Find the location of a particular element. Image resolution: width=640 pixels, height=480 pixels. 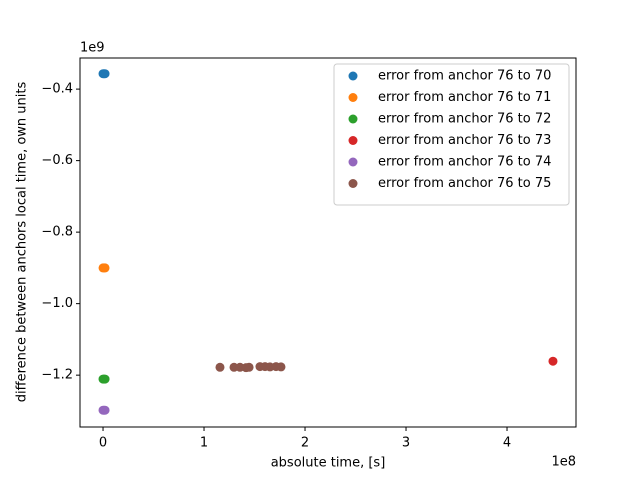

x-offset-label: 1e8 is located at coordinates (563, 462).